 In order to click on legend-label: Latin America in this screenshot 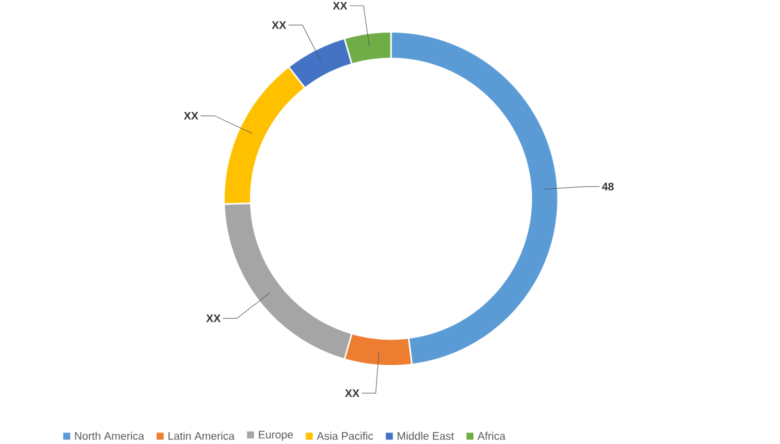, I will do `click(201, 436)`.